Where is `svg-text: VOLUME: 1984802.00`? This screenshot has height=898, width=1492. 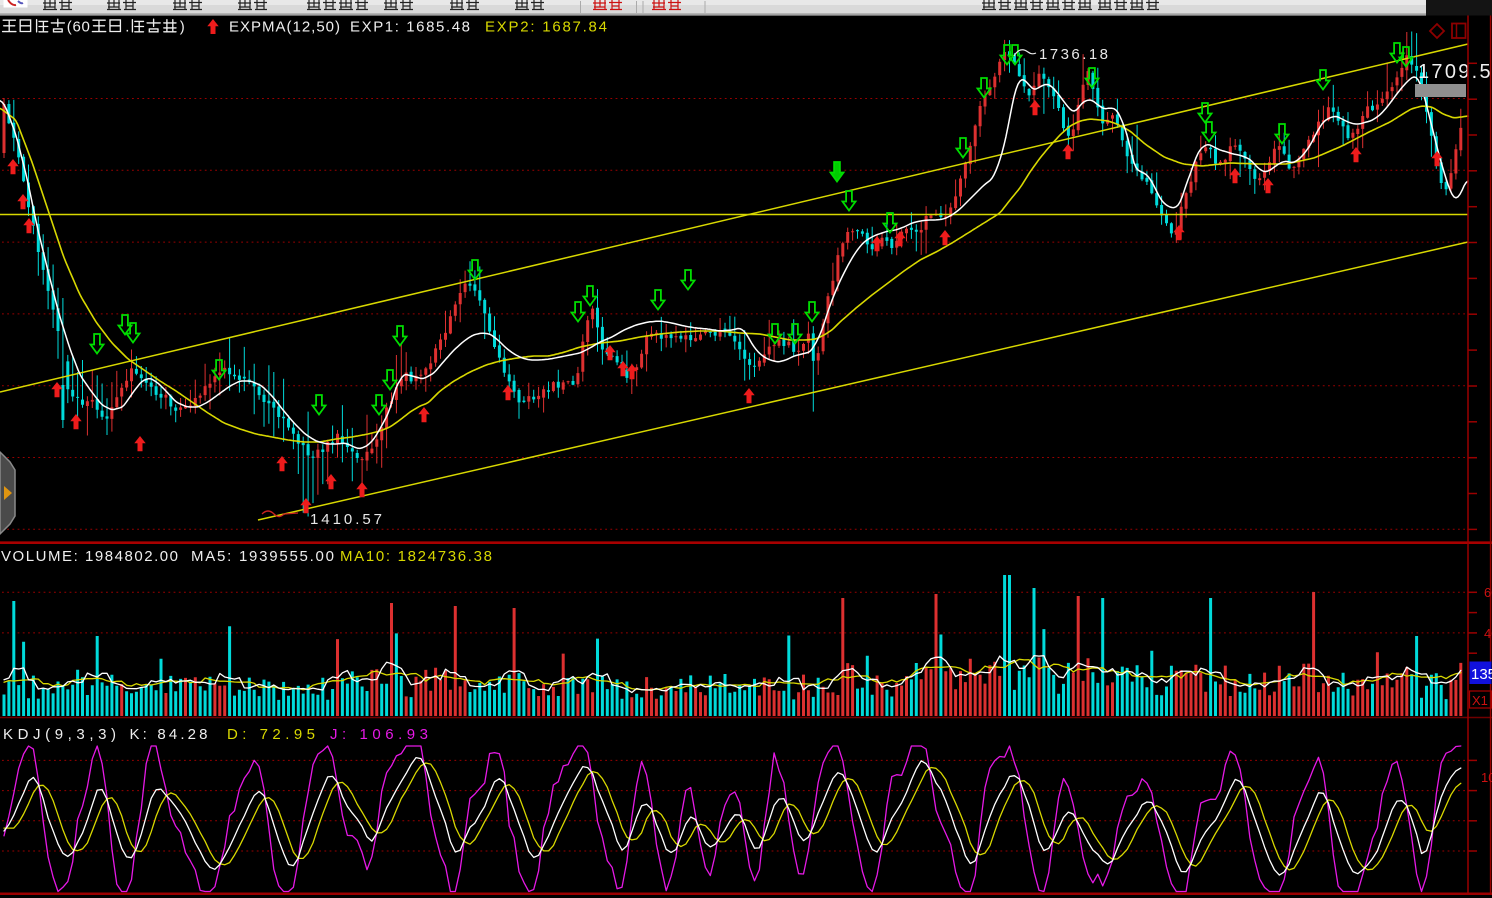 svg-text: VOLUME: 1984802.00 is located at coordinates (89, 556).